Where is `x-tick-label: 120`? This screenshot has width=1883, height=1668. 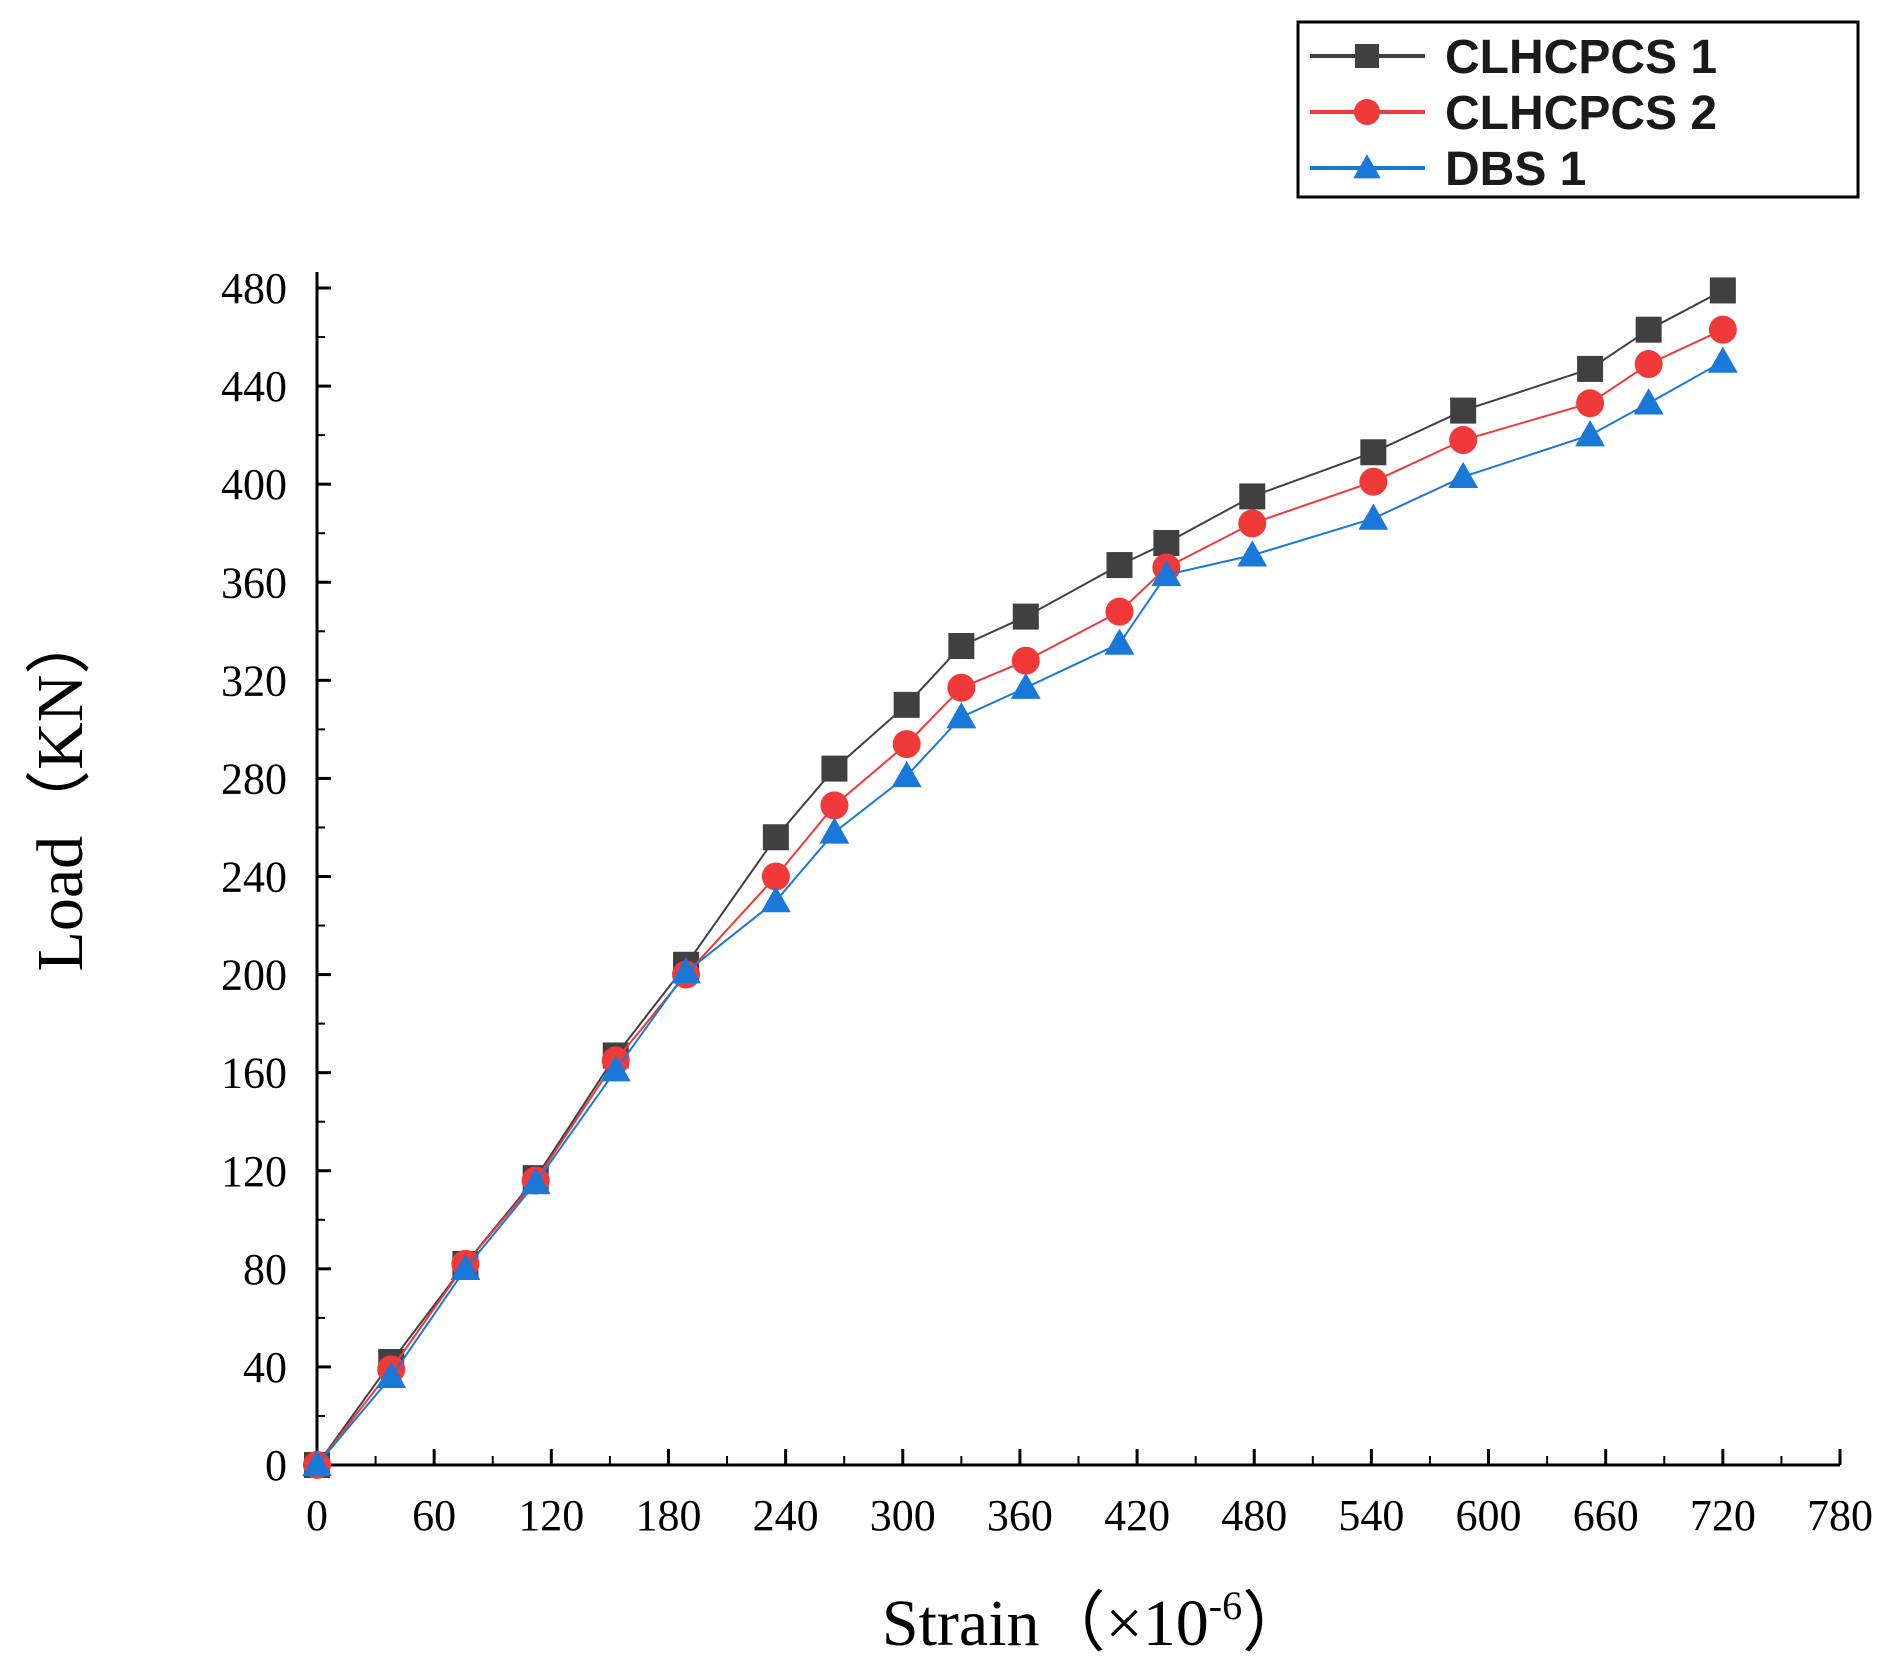
x-tick-label: 120 is located at coordinates (551, 1515).